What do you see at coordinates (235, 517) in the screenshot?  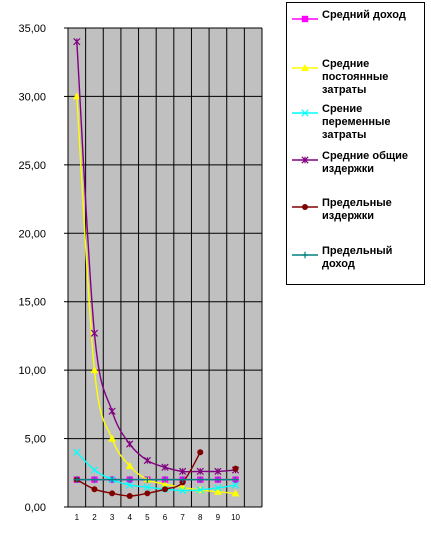 I see `x-tick-label: 10` at bounding box center [235, 517].